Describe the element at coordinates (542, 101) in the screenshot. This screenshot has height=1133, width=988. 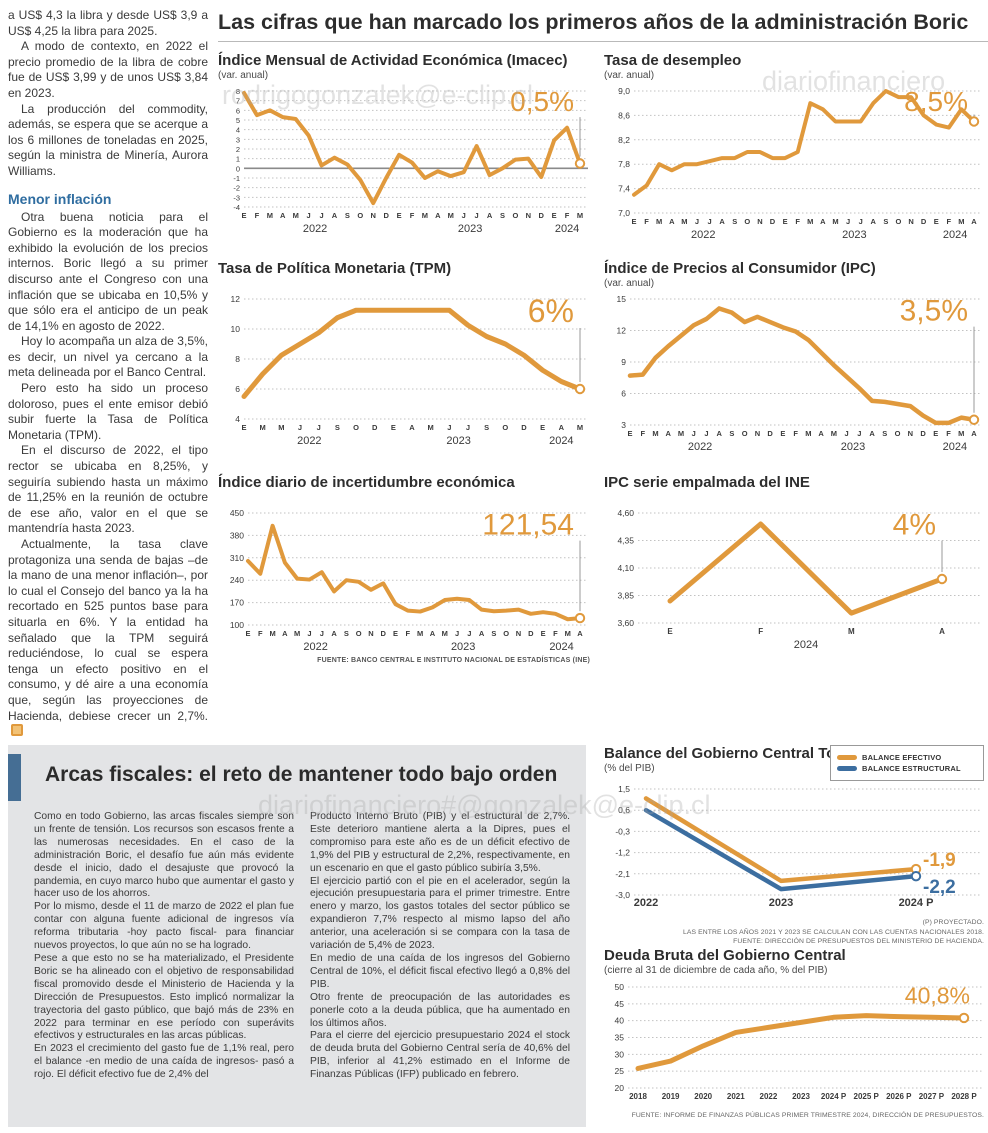
I see `svg-text: 0,5%` at that location.